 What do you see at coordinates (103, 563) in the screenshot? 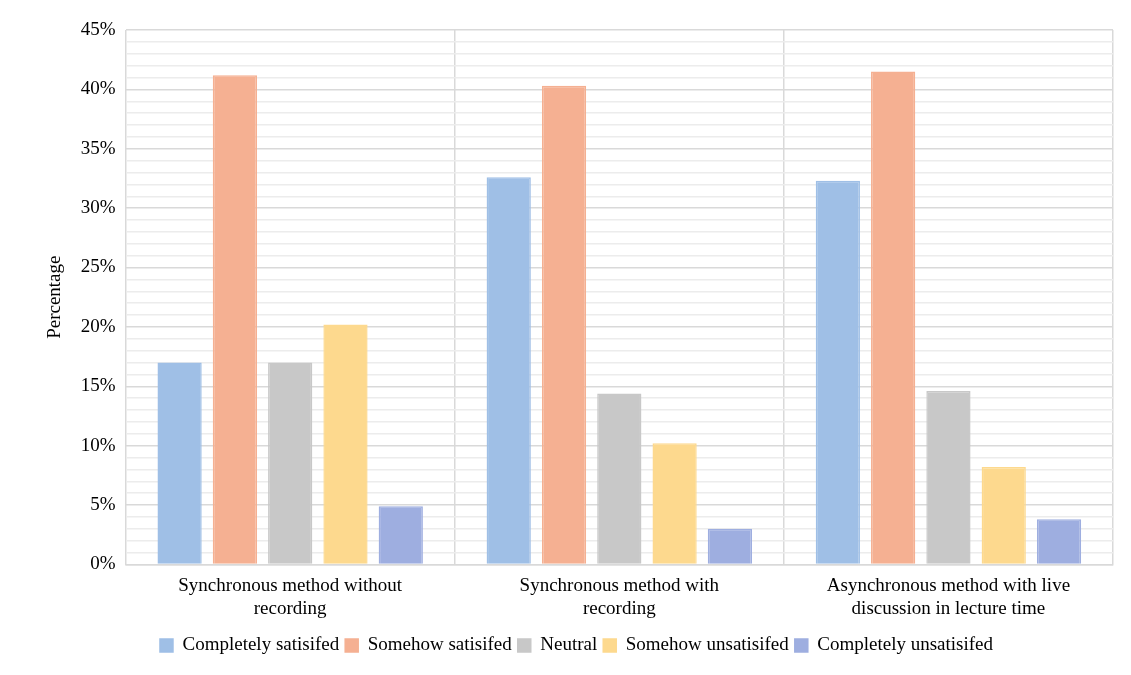
I see `y-tick-label: 0%` at bounding box center [103, 563].